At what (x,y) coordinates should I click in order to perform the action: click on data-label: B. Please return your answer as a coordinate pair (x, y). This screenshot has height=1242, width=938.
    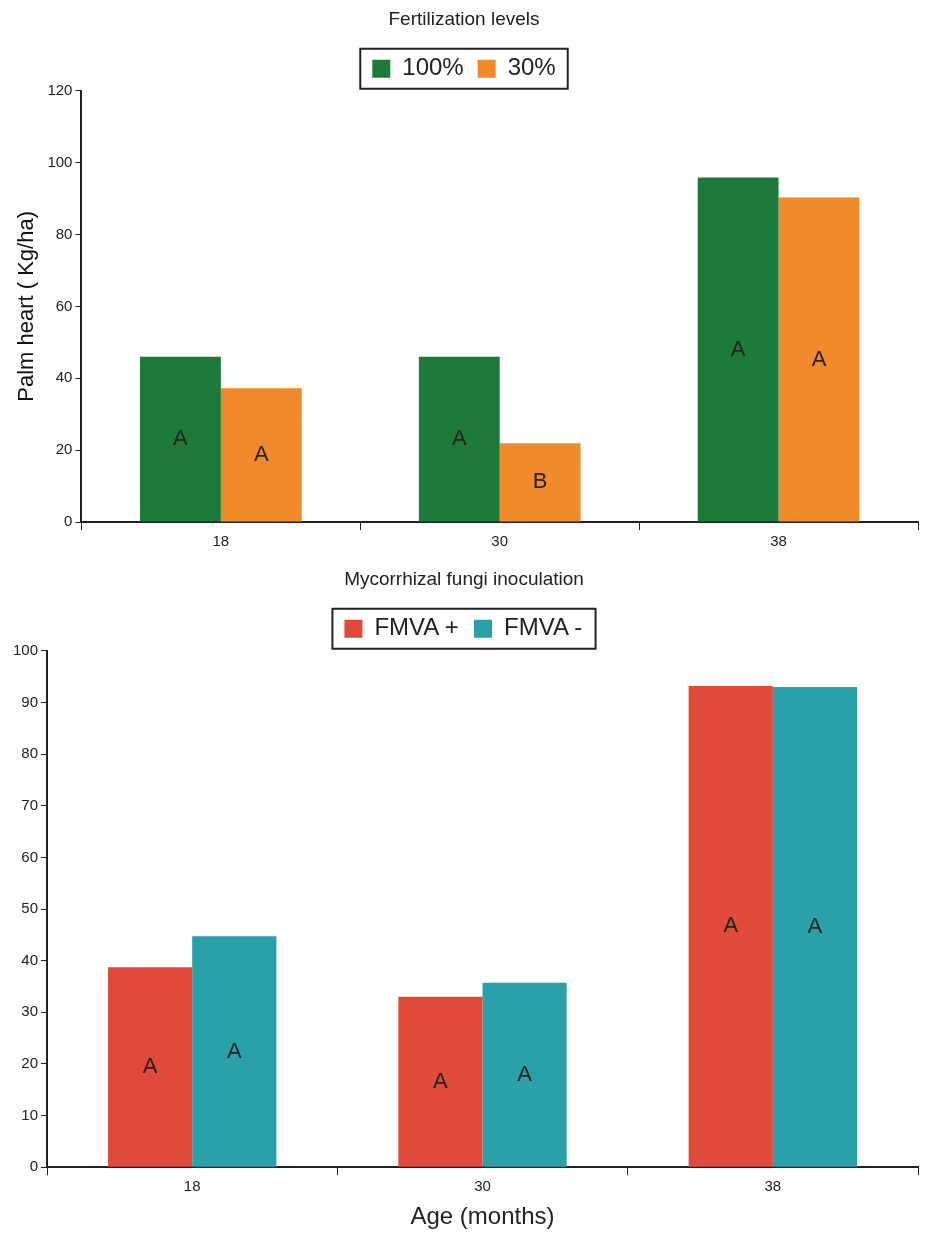
    Looking at the image, I should click on (540, 481).